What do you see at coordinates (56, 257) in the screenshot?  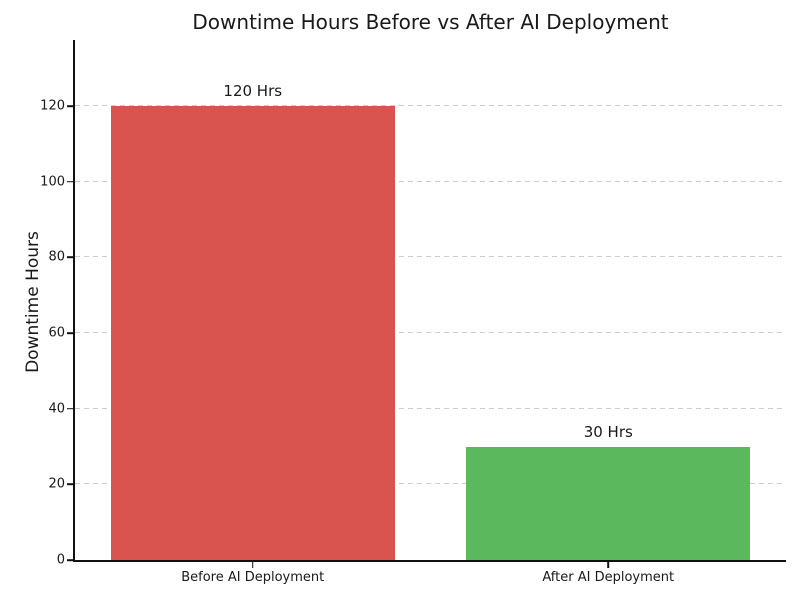 I see `y-tick-label-80: 80` at bounding box center [56, 257].